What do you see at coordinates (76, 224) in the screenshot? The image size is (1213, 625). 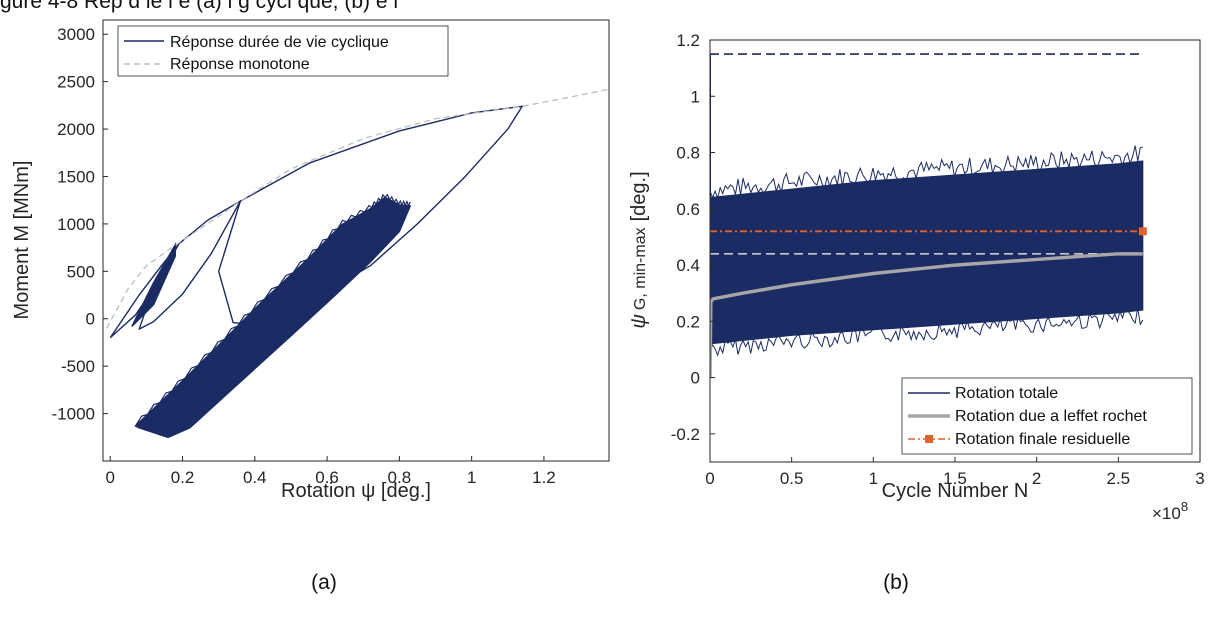 I see `chart-a-y-tick-label: 1000` at bounding box center [76, 224].